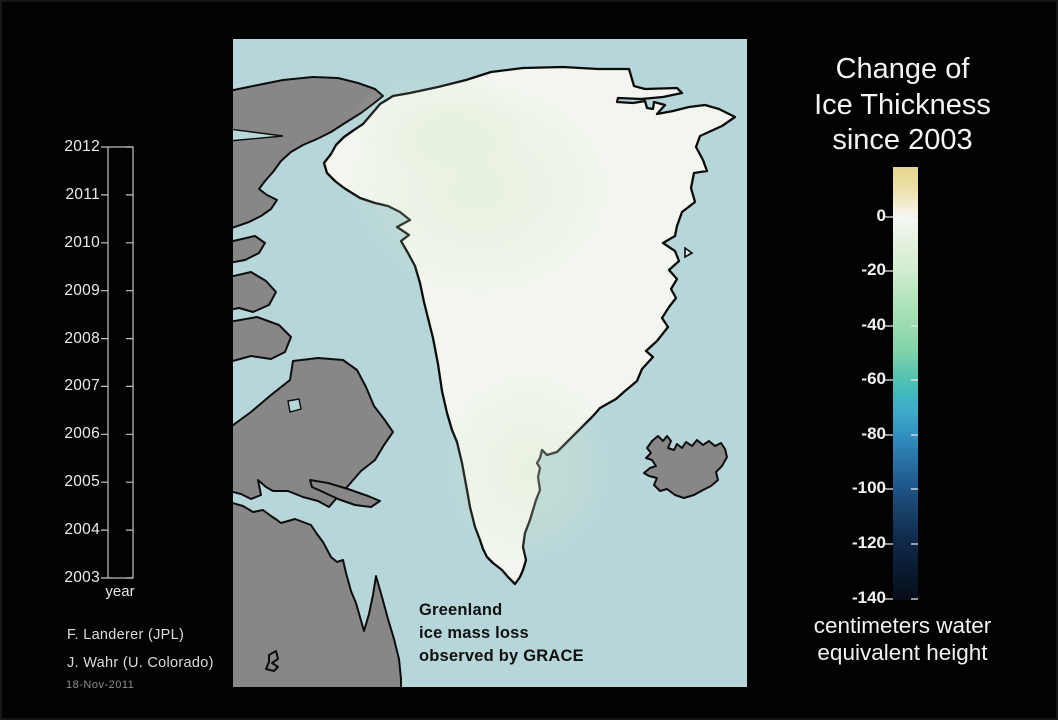 Image resolution: width=1058 pixels, height=720 pixels. I want to click on timeline-progress-axis, so click(117, 362).